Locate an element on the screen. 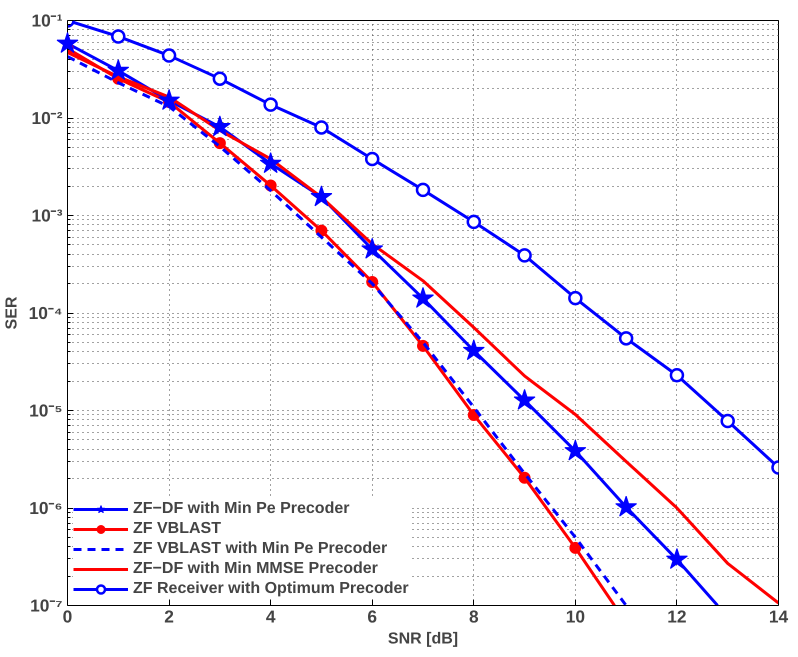 The image size is (798, 657). y-tick-label: 10⁻⁷ is located at coordinates (46, 606).